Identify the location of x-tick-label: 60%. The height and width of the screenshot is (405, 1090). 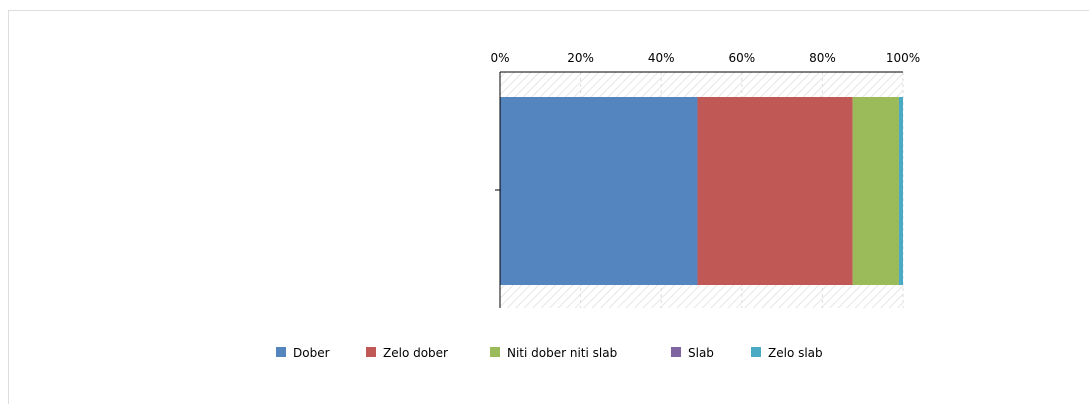
(741, 58).